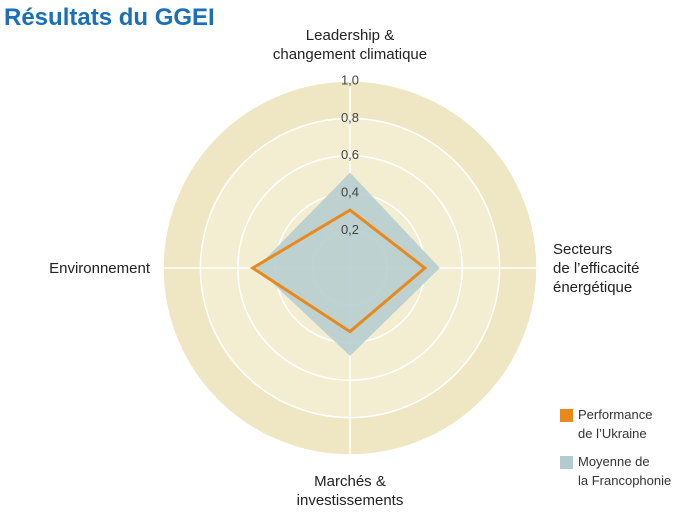 This screenshot has height=516, width=700. I want to click on r-tick-label: 0,8, so click(350, 117).